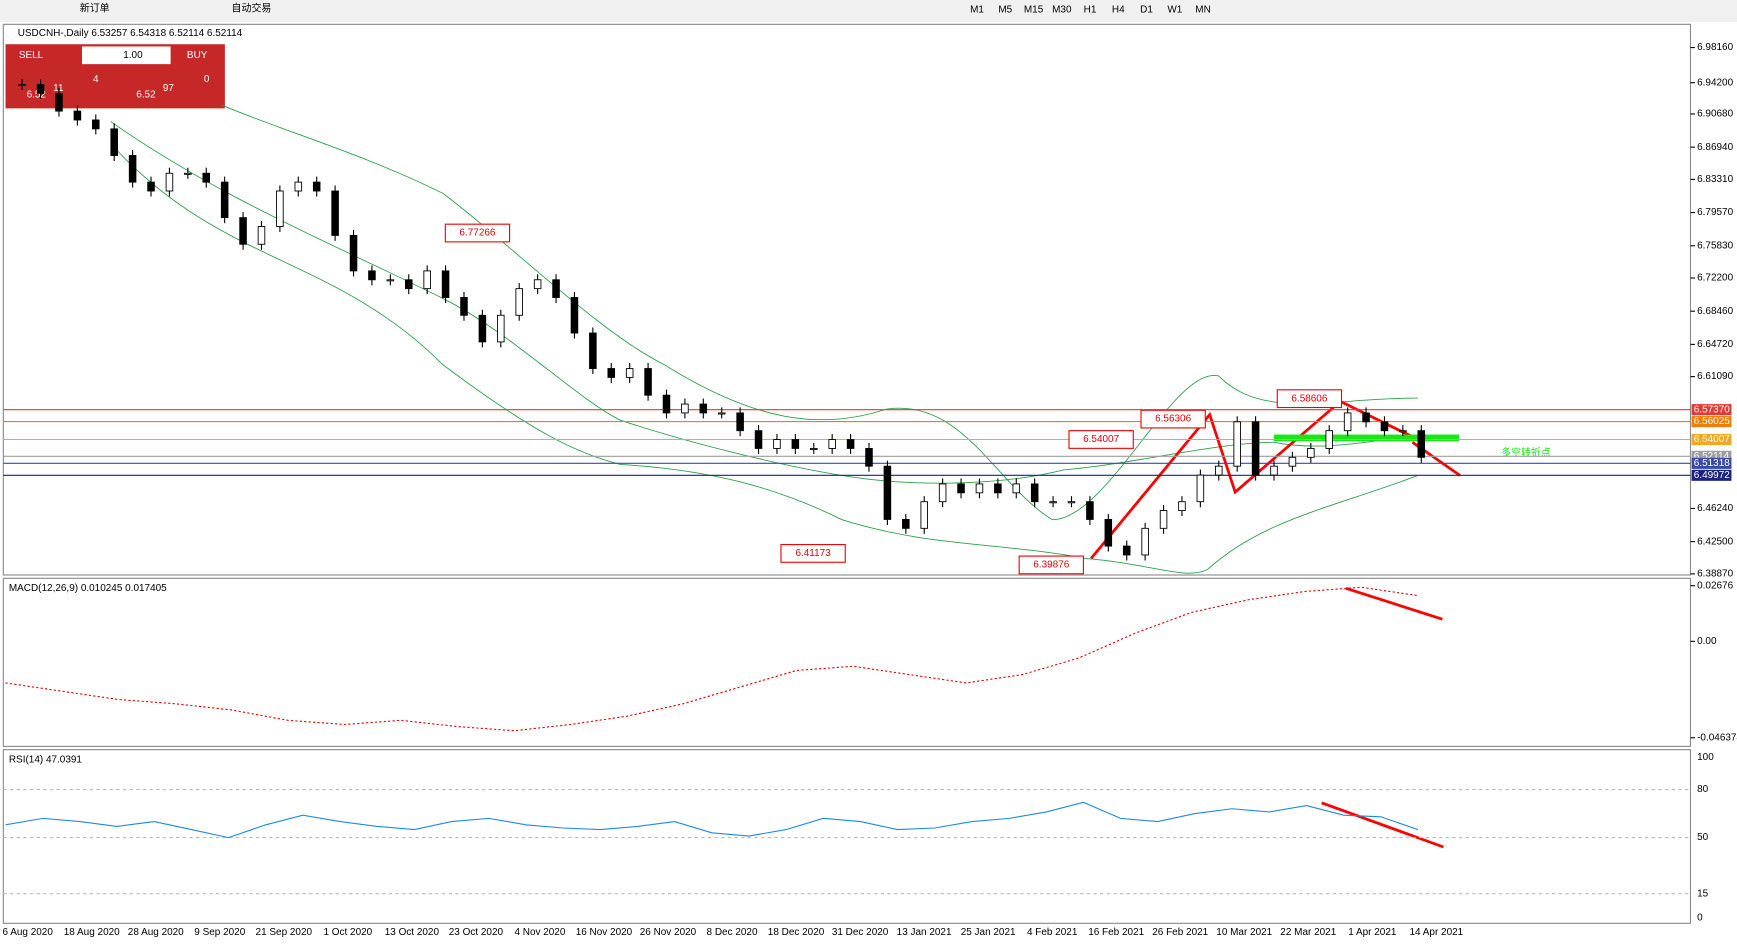 The image size is (1737, 946). Describe the element at coordinates (712, 820) in the screenshot. I see `rsi-line` at that location.